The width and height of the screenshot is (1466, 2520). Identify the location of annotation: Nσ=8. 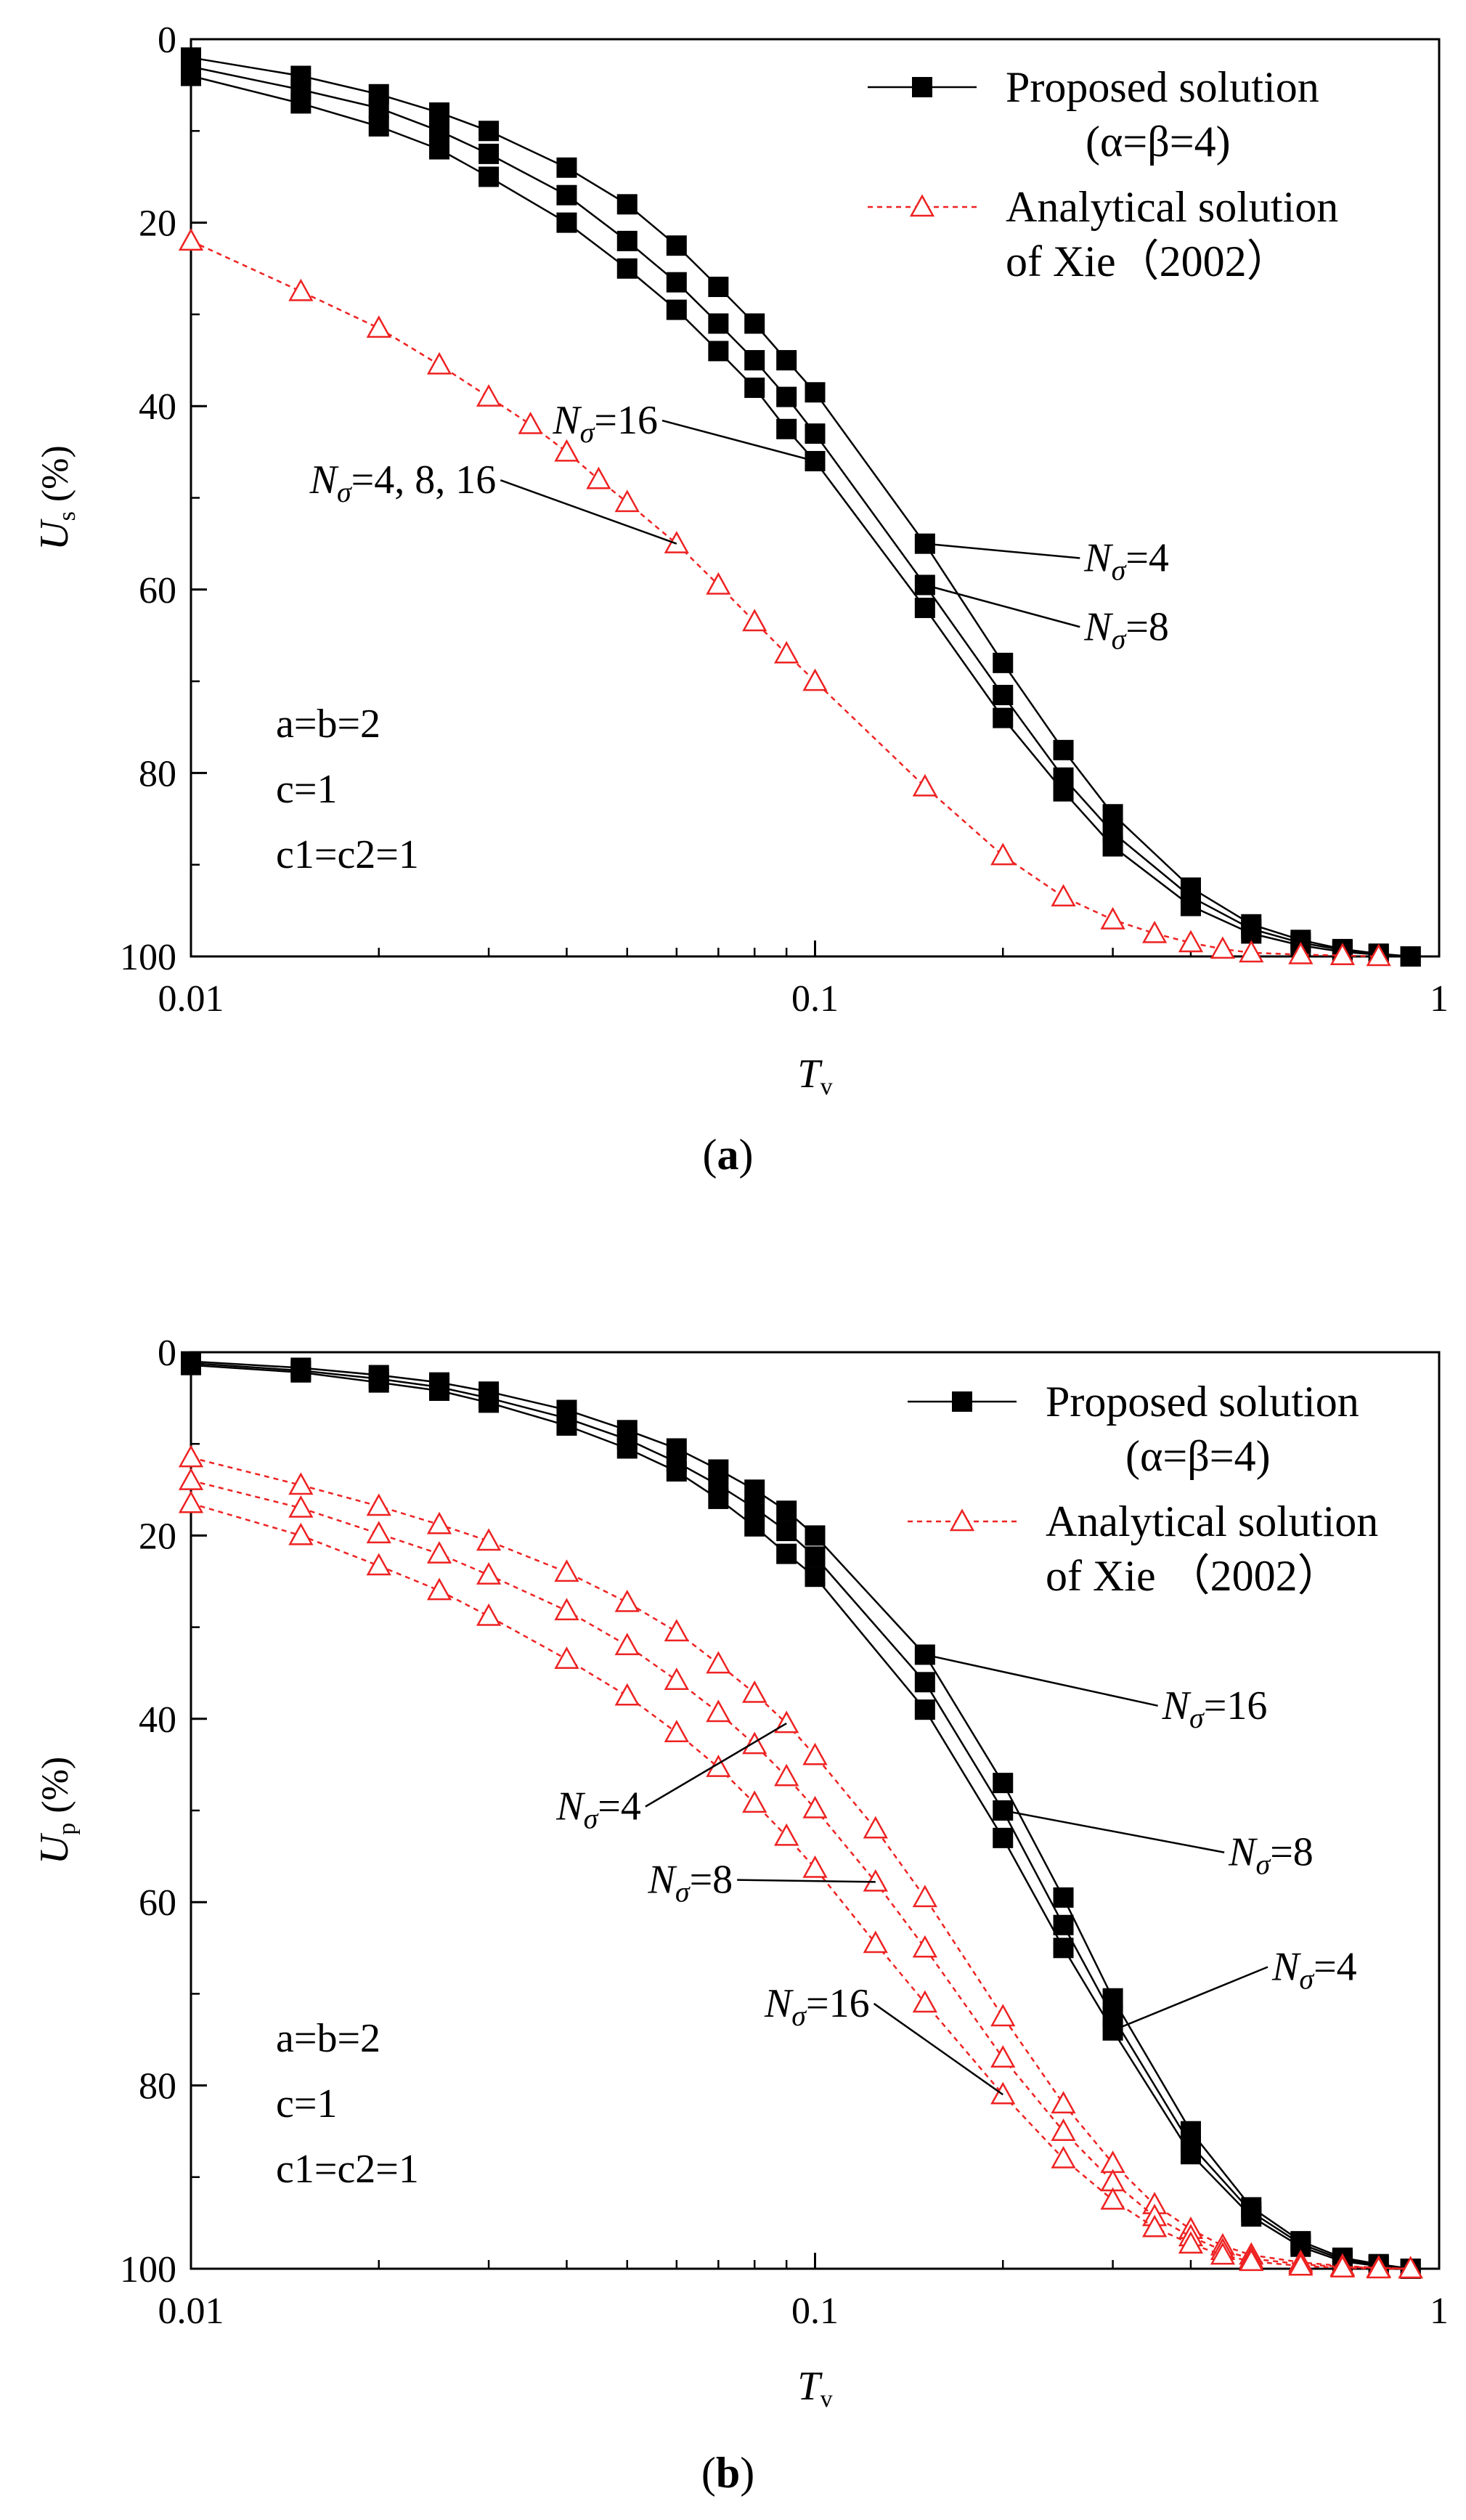
(761, 1883).